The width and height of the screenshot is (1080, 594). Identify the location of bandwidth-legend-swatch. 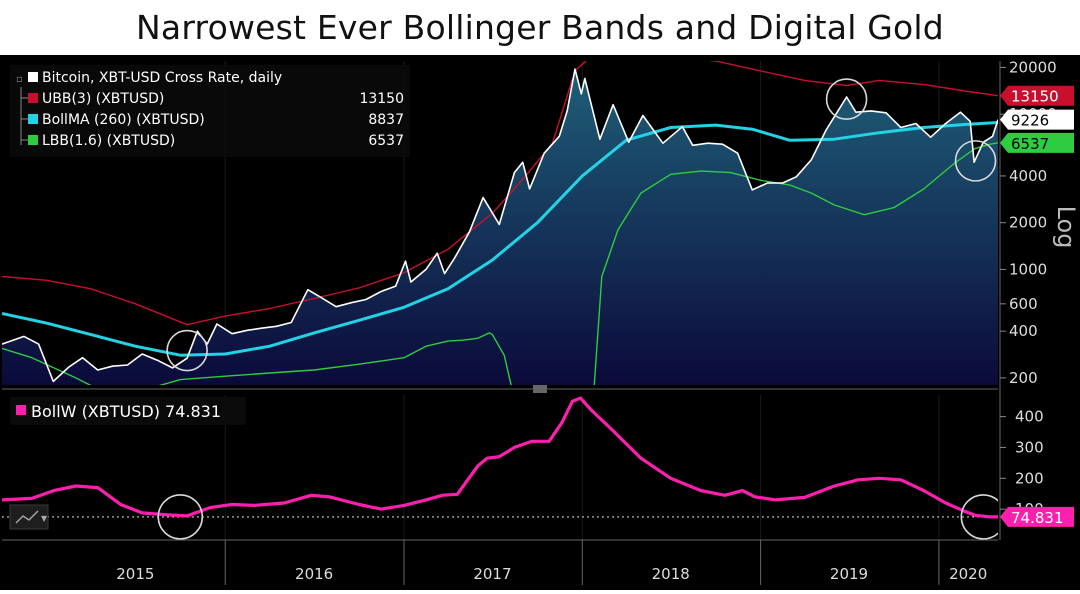
(21, 410).